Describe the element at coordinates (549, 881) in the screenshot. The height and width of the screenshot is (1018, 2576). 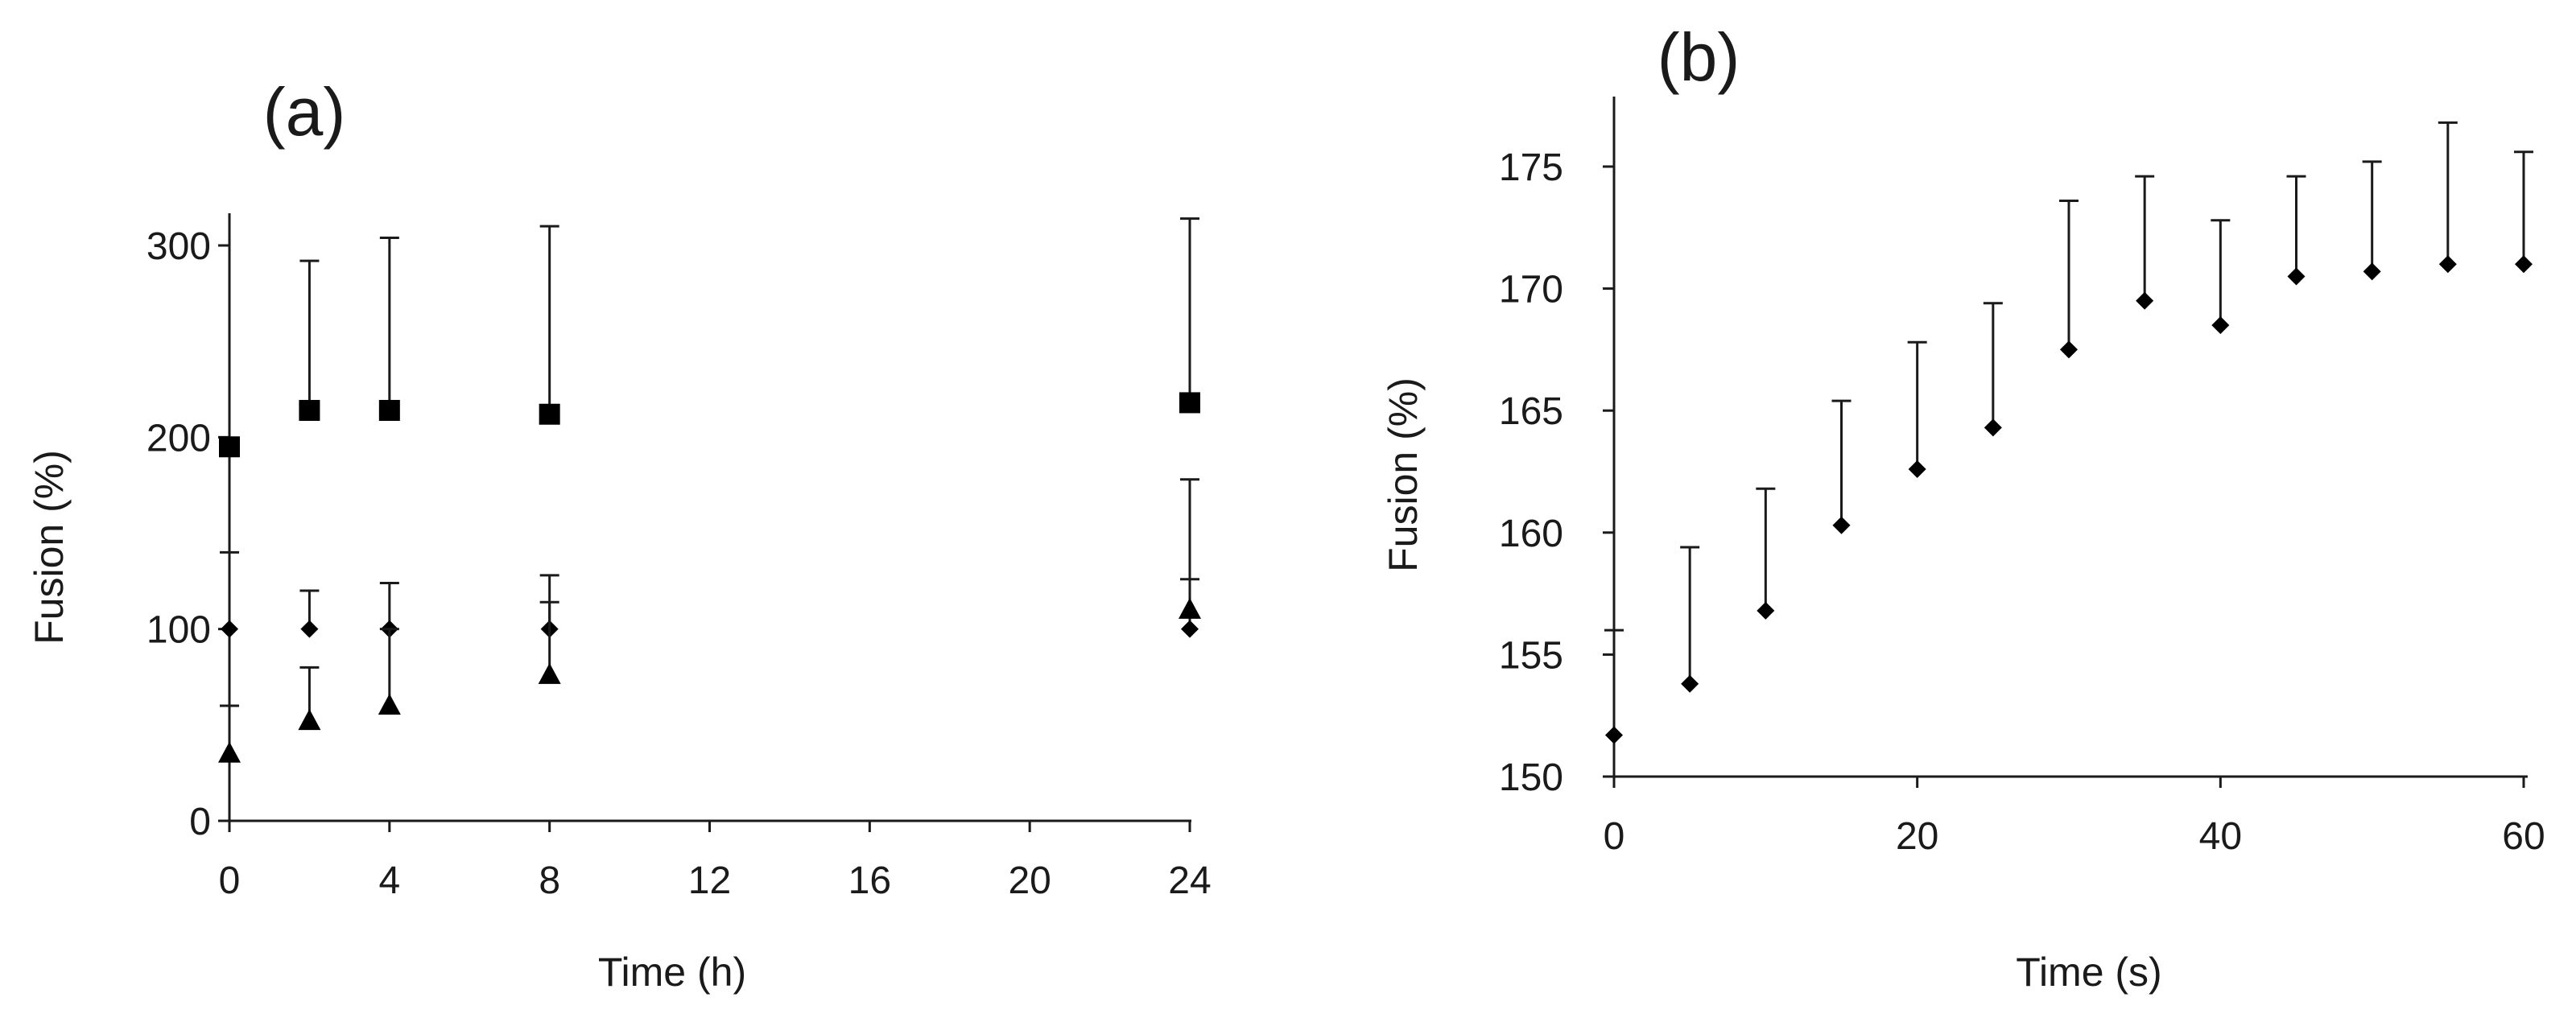
I see `x-tick-label: 8` at that location.